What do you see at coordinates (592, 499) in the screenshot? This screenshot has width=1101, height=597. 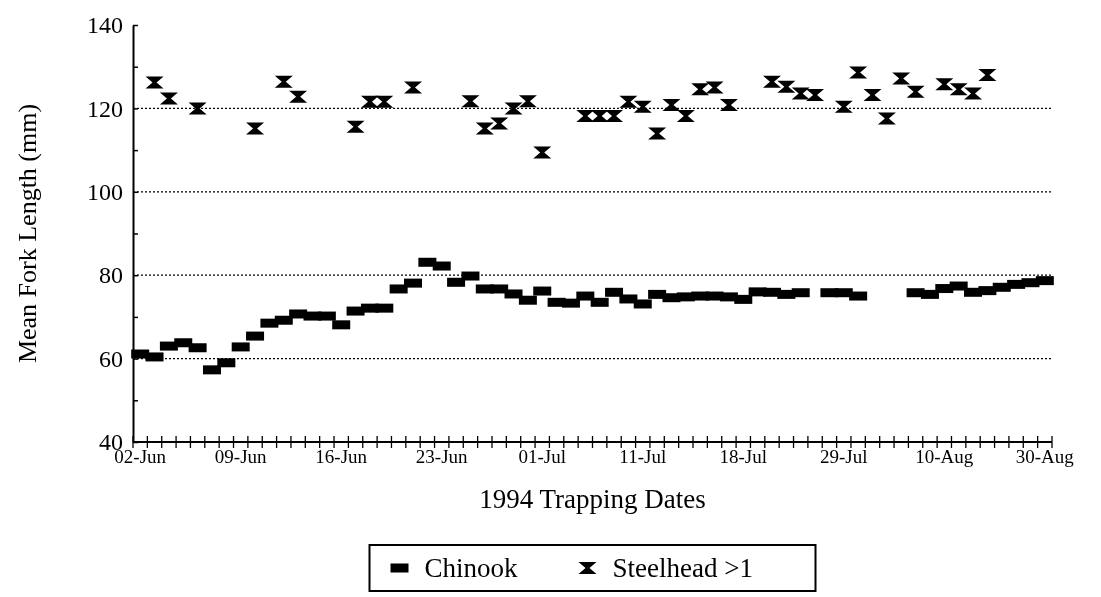 I see `x-axis-title: 1994 Trapping Dates` at bounding box center [592, 499].